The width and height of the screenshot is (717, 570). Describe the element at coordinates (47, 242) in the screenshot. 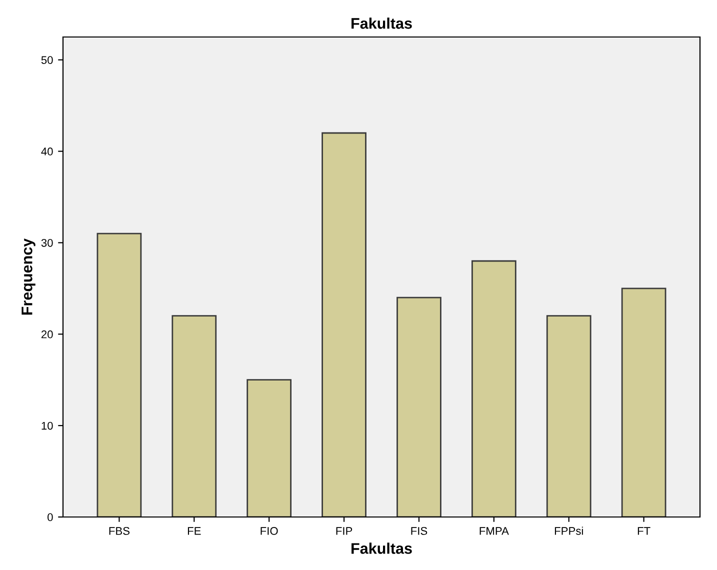

I see `y-tick-label: 30` at that location.